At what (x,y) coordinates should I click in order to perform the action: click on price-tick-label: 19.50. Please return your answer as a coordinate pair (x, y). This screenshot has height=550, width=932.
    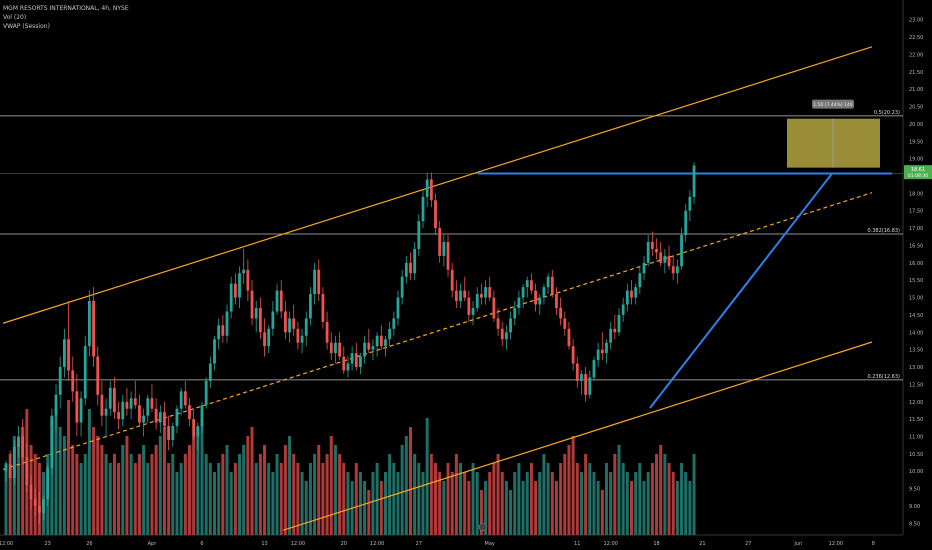
    Looking at the image, I should click on (916, 142).